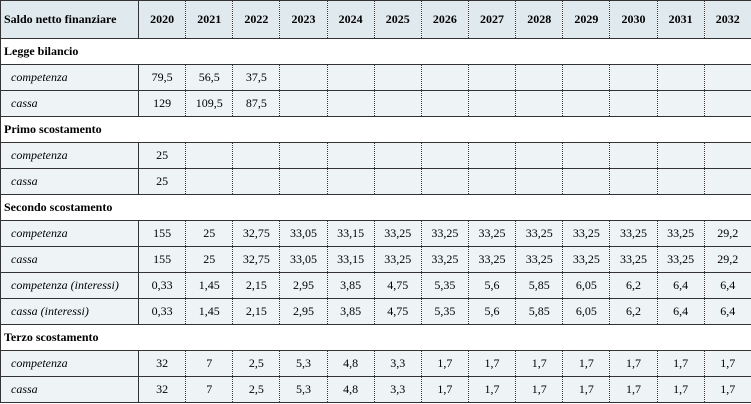 Image resolution: width=751 pixels, height=404 pixels. I want to click on year-header: 2024, so click(350, 19).